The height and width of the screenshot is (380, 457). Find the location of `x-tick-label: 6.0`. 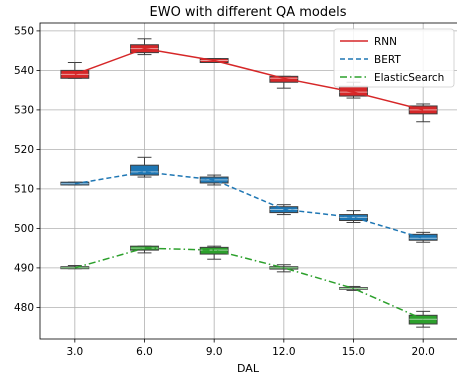

x-tick-label: 6.0 is located at coordinates (144, 352).